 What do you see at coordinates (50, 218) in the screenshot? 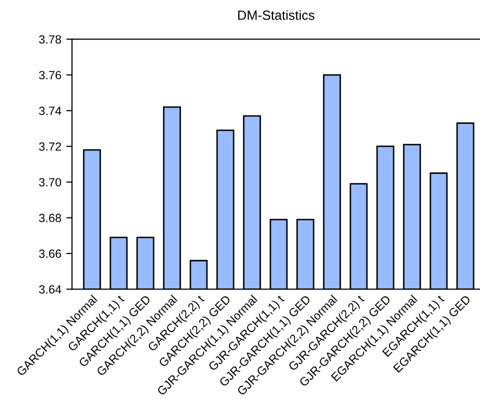
I see `y-tick-label: 3.68` at bounding box center [50, 218].